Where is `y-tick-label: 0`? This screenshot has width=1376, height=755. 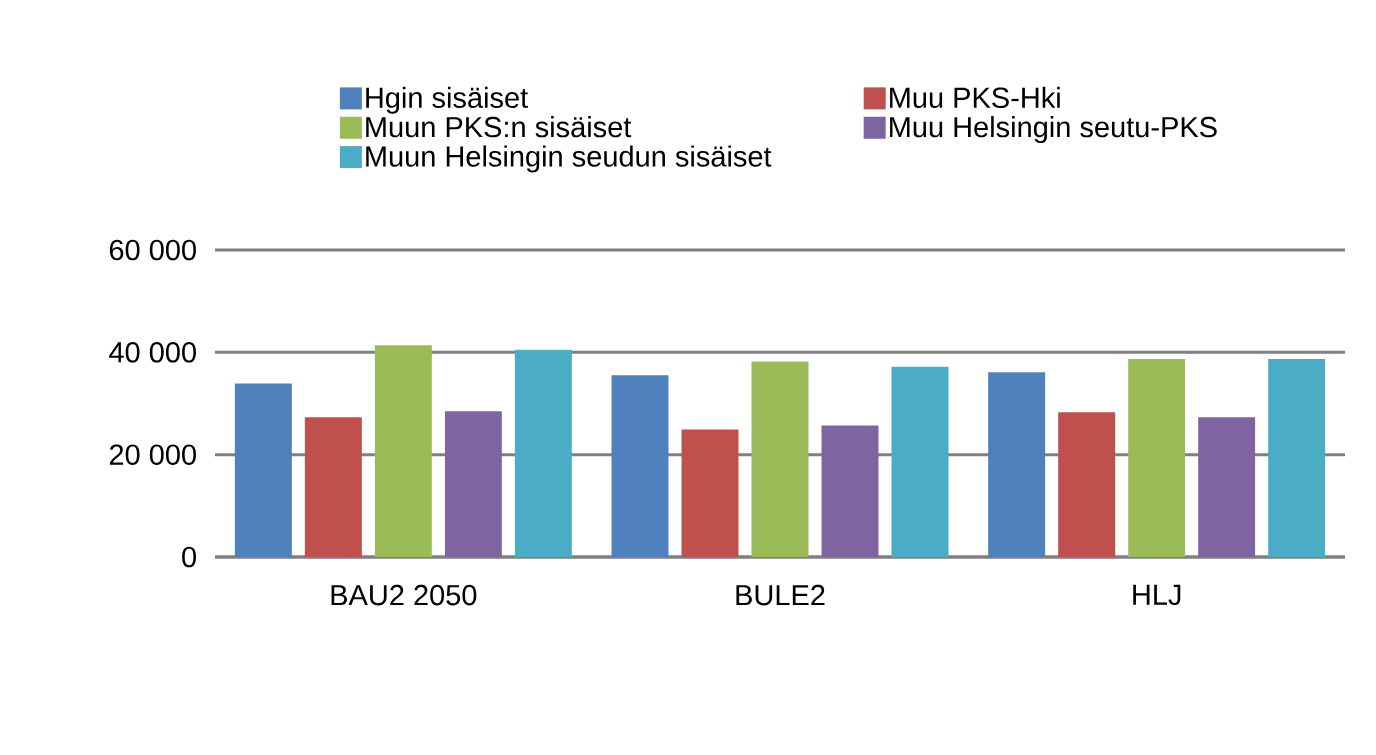
y-tick-label: 0 is located at coordinates (189, 557).